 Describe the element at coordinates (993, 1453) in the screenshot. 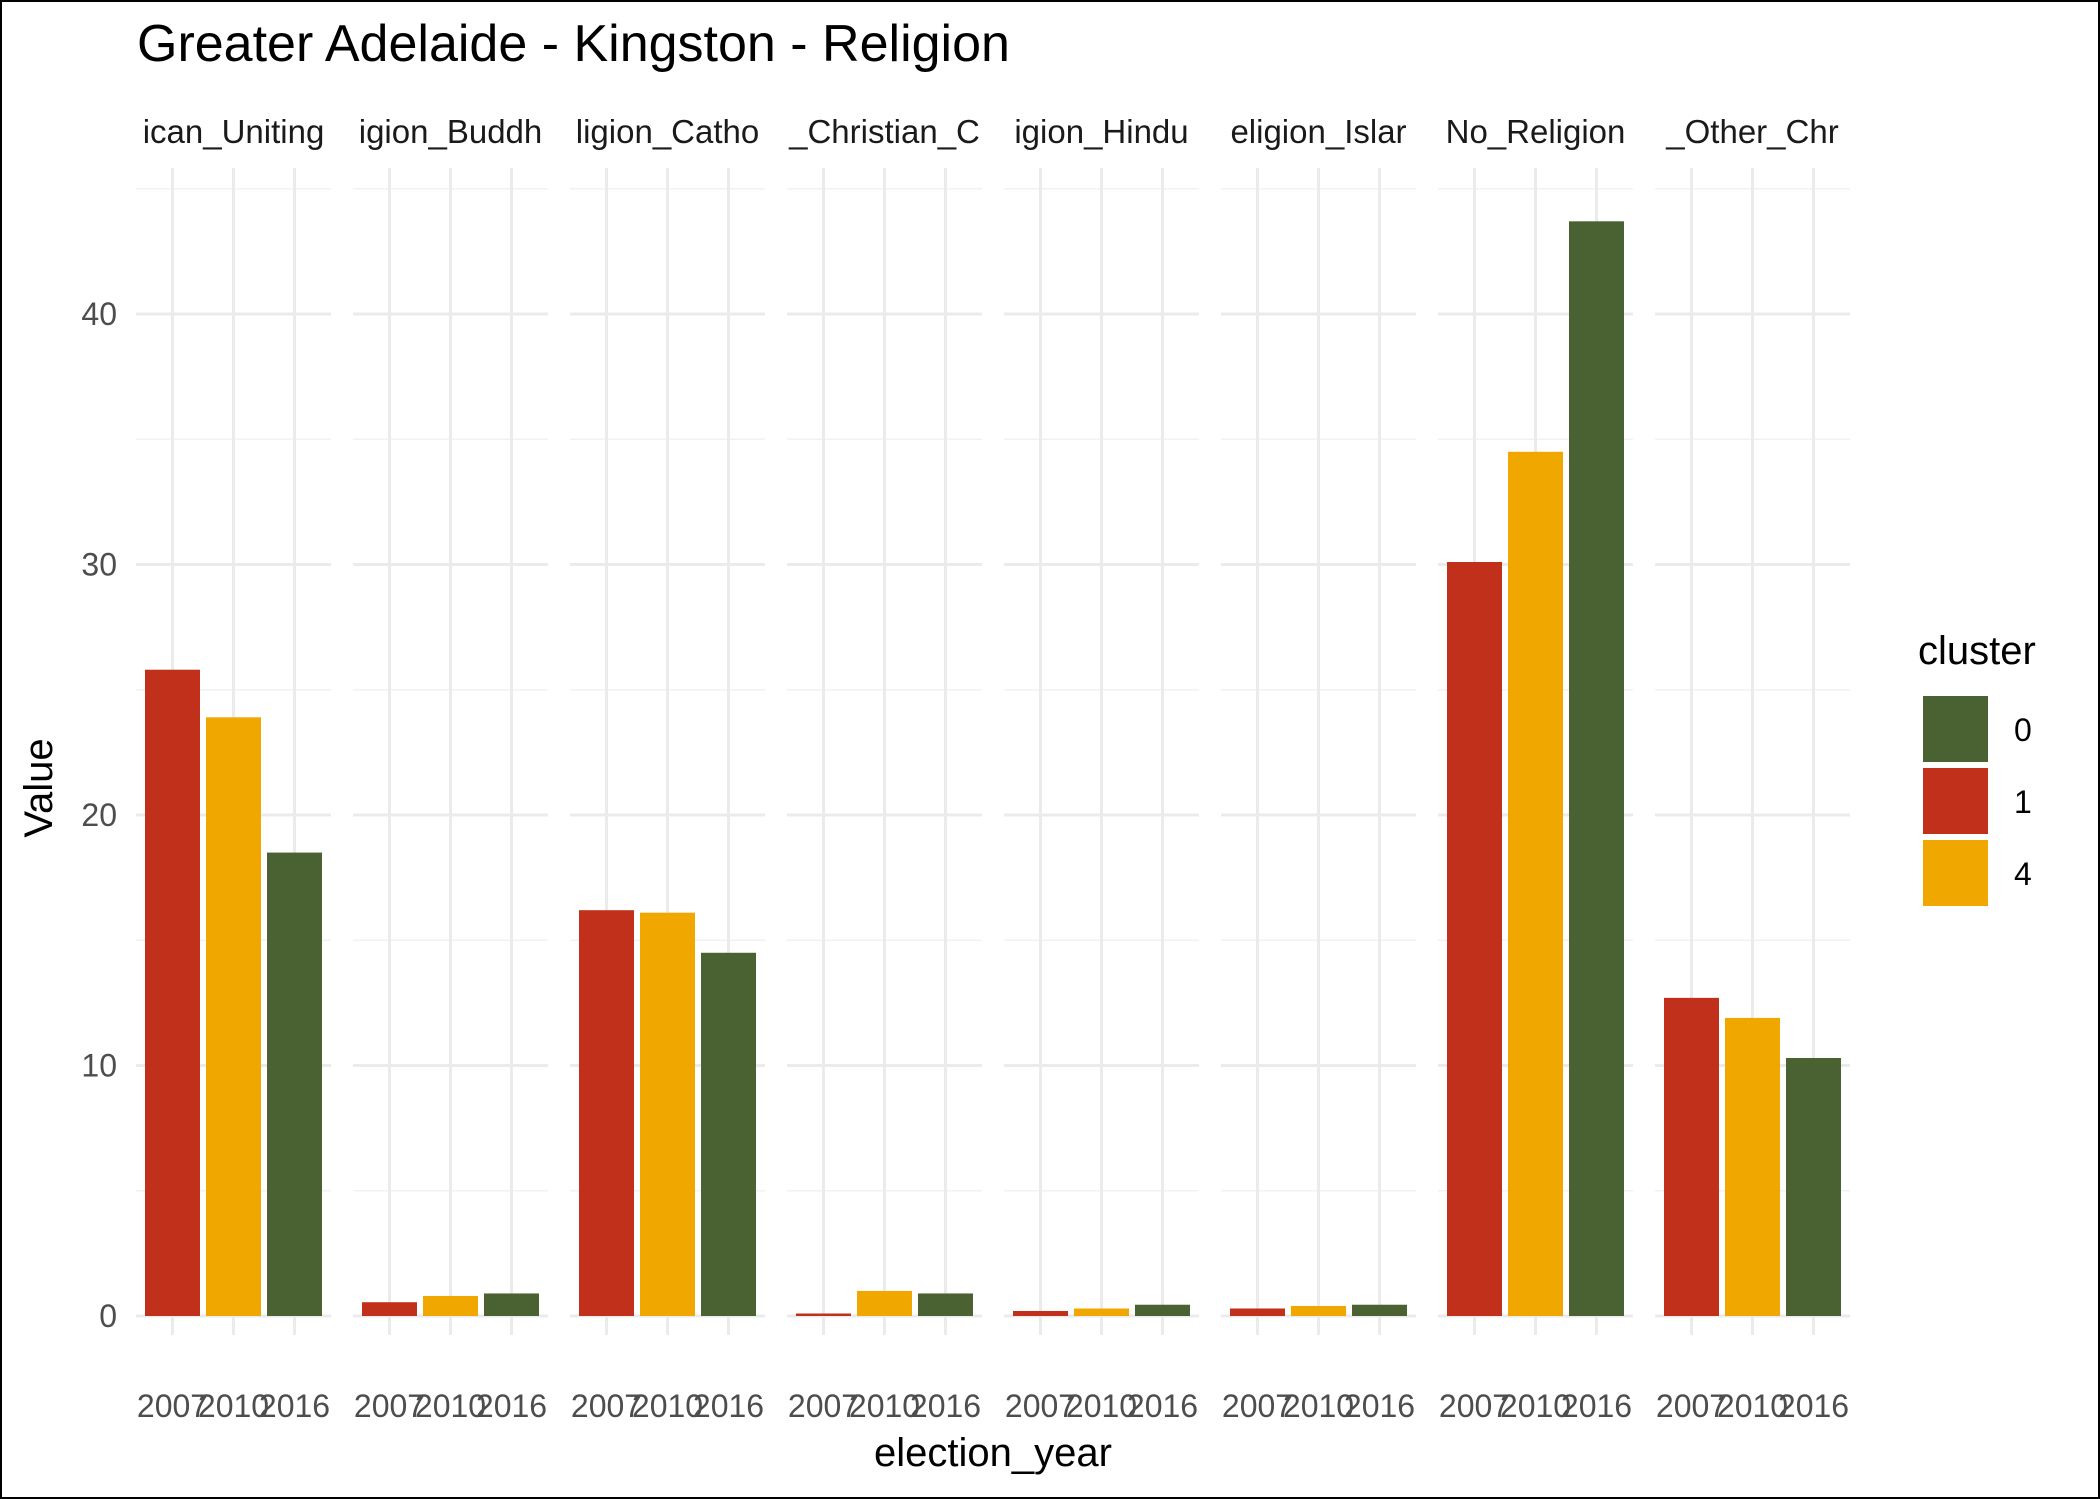

I see `x-axis-title: election_year` at that location.